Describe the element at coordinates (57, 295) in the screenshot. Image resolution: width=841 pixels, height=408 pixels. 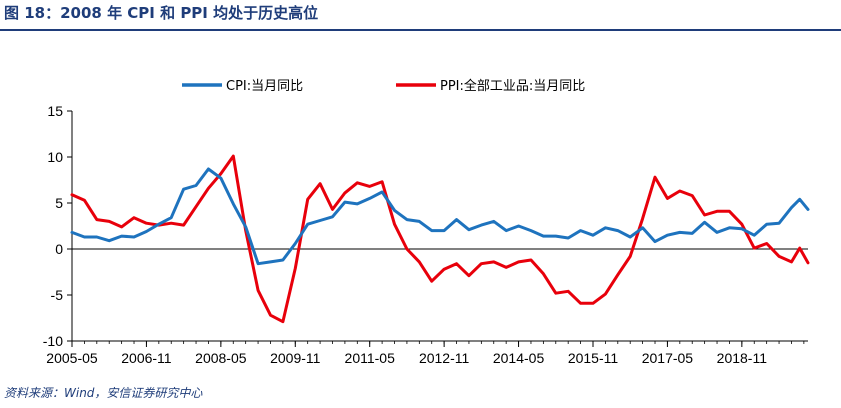
I see `y-tick-label: -5` at that location.